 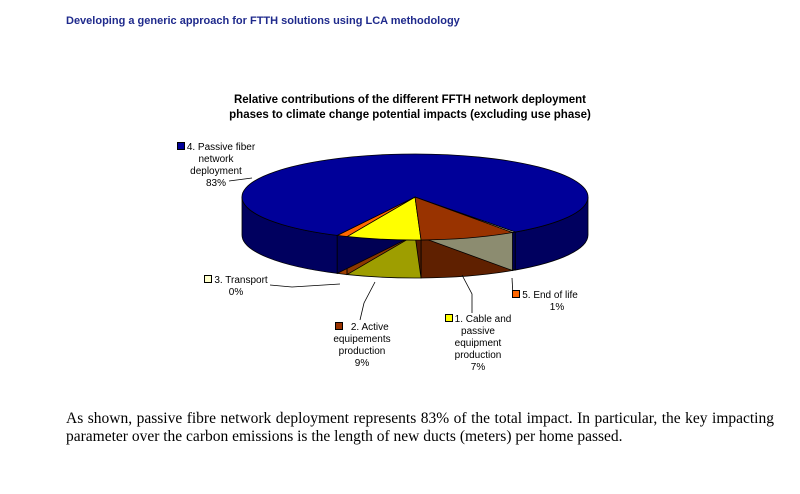 I want to click on leader-passive, so click(x=240, y=179).